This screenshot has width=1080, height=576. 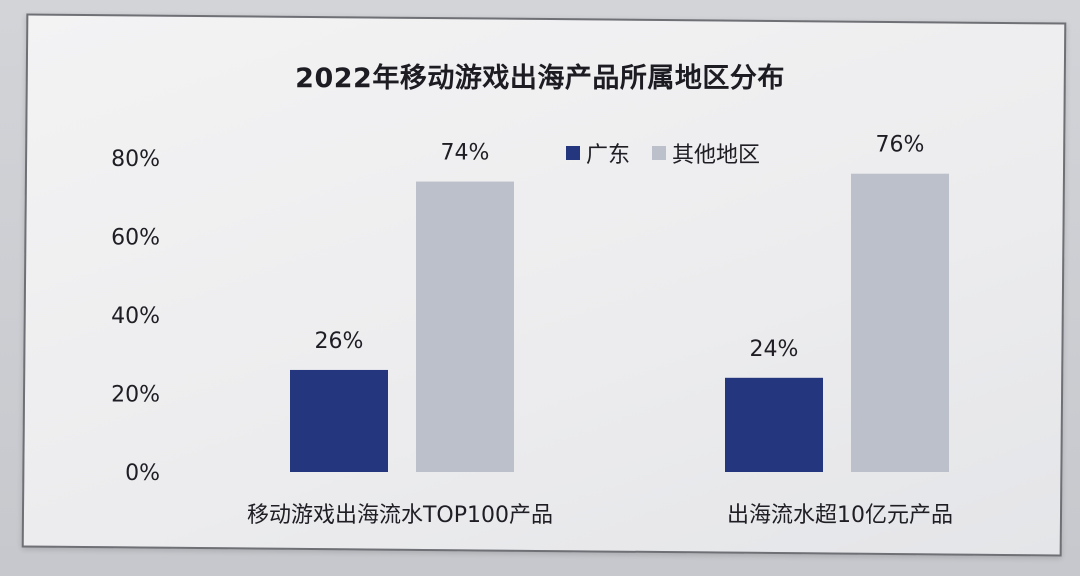 I want to click on bar-value-label: 26%, so click(x=339, y=341).